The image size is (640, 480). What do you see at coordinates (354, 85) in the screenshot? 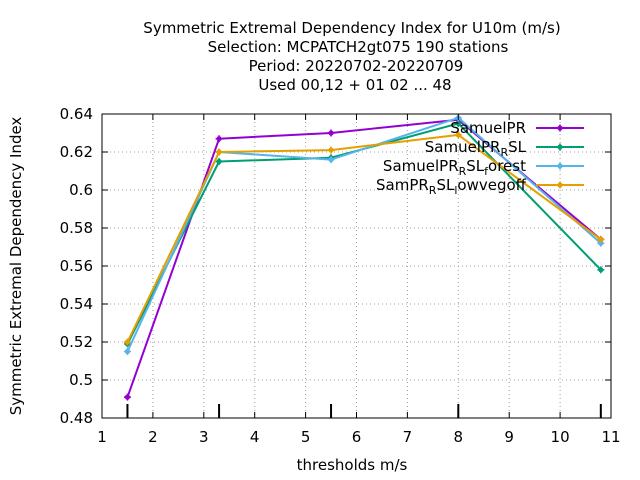
I see `title-line-4: Used 00,12 + 01 02 ... 48` at bounding box center [354, 85].